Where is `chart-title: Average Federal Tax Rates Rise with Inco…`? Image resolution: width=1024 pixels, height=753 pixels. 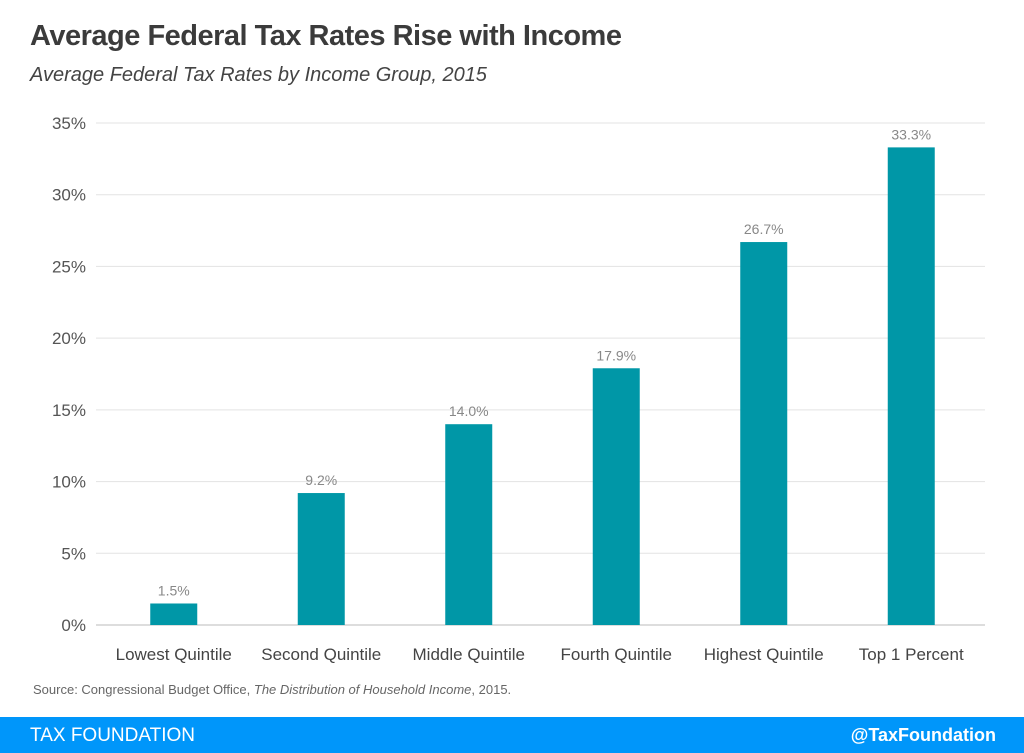 chart-title: Average Federal Tax Rates Rise with Inco… is located at coordinates (326, 36).